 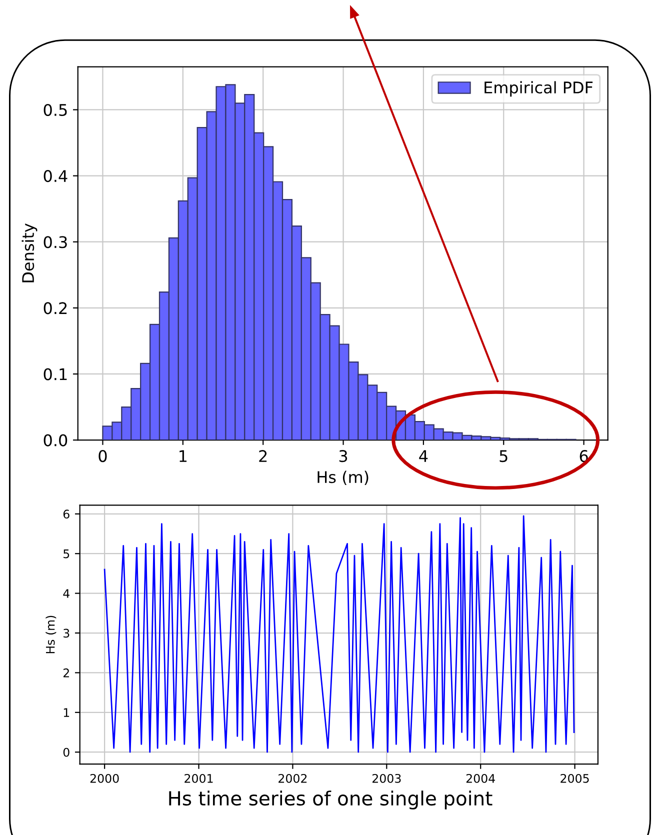 I want to click on y-tick-label: 4, so click(x=66, y=593).